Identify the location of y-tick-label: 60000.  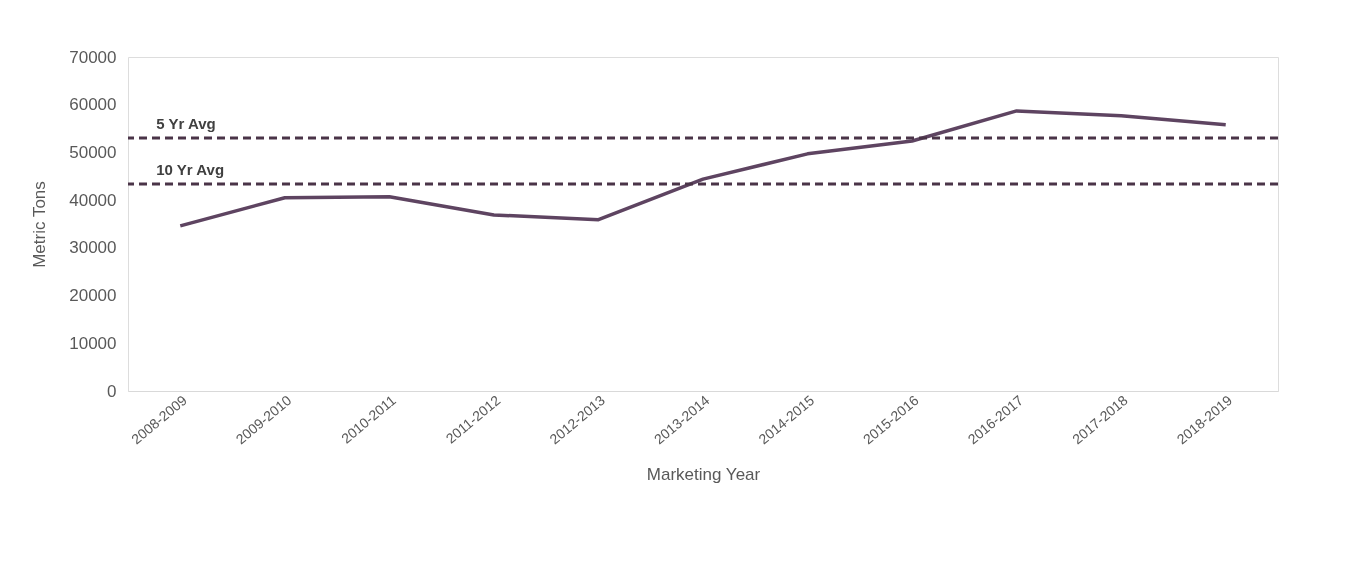
(93, 105).